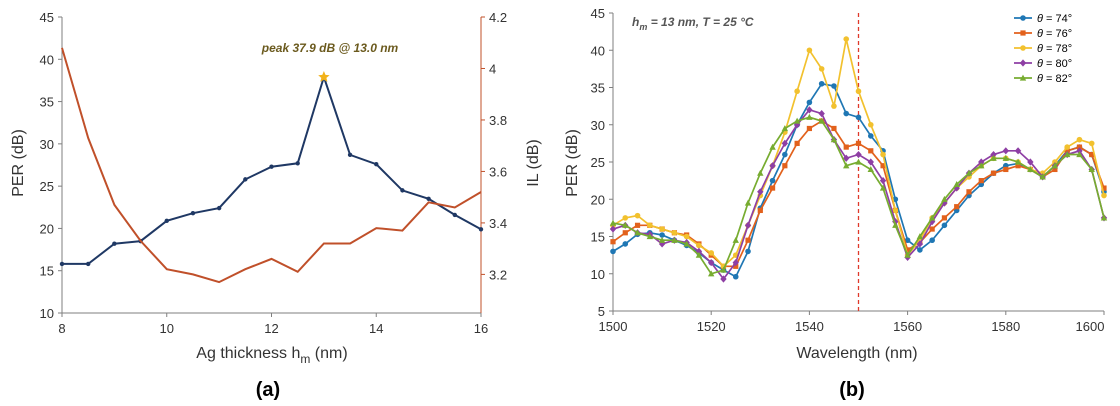  What do you see at coordinates (61, 328) in the screenshot?
I see `panel-a-x-tick-label: 8` at bounding box center [61, 328].